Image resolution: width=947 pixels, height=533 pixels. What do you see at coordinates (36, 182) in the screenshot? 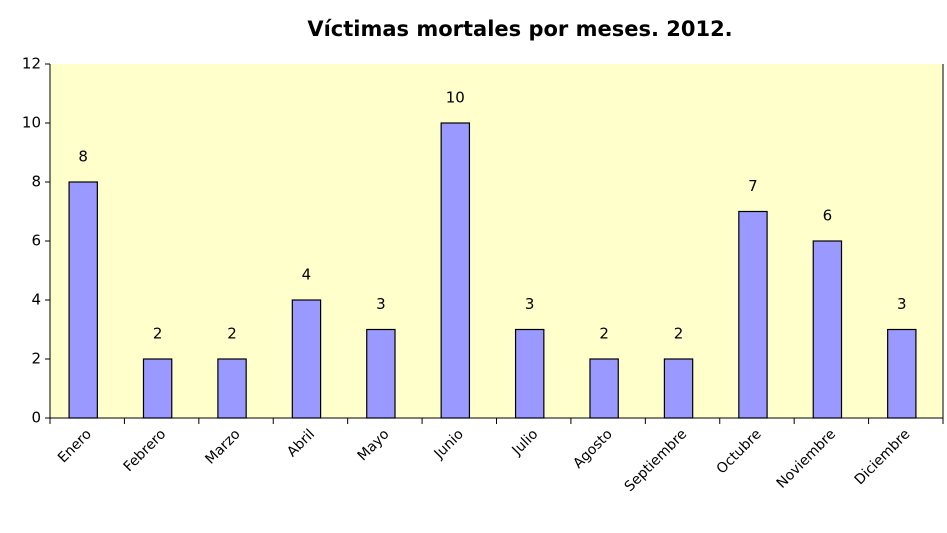
I see `y-tick-label: 8` at bounding box center [36, 182].